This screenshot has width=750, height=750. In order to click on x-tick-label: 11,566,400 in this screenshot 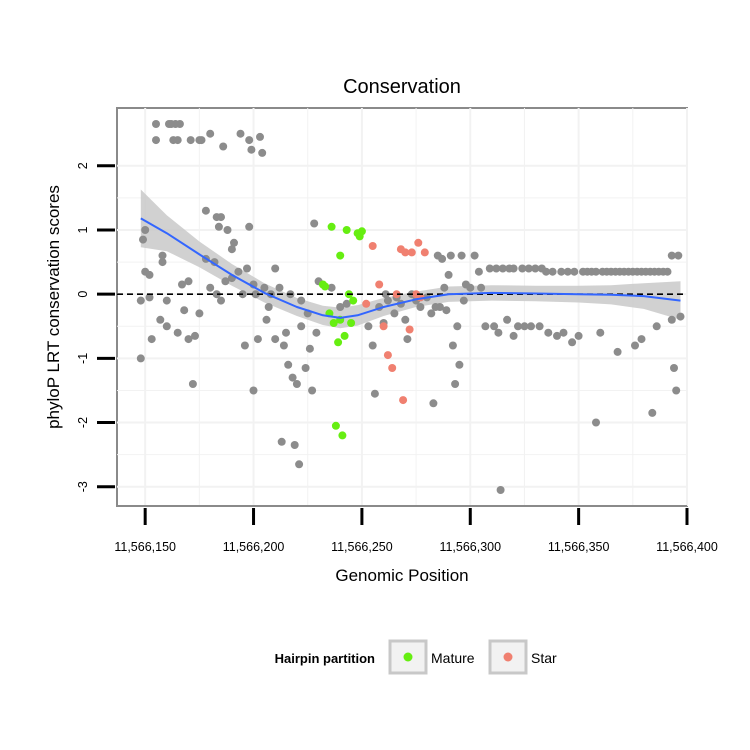, I will do `click(687, 547)`.